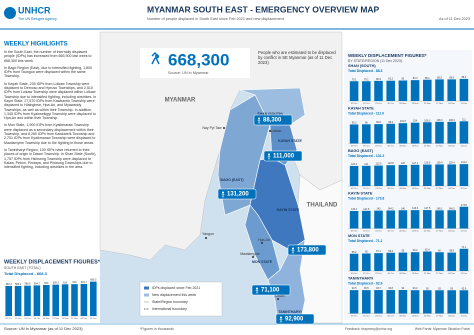 This screenshot has width=474, height=335. I want to click on map-label: KAYIN STATE, so click(288, 210).